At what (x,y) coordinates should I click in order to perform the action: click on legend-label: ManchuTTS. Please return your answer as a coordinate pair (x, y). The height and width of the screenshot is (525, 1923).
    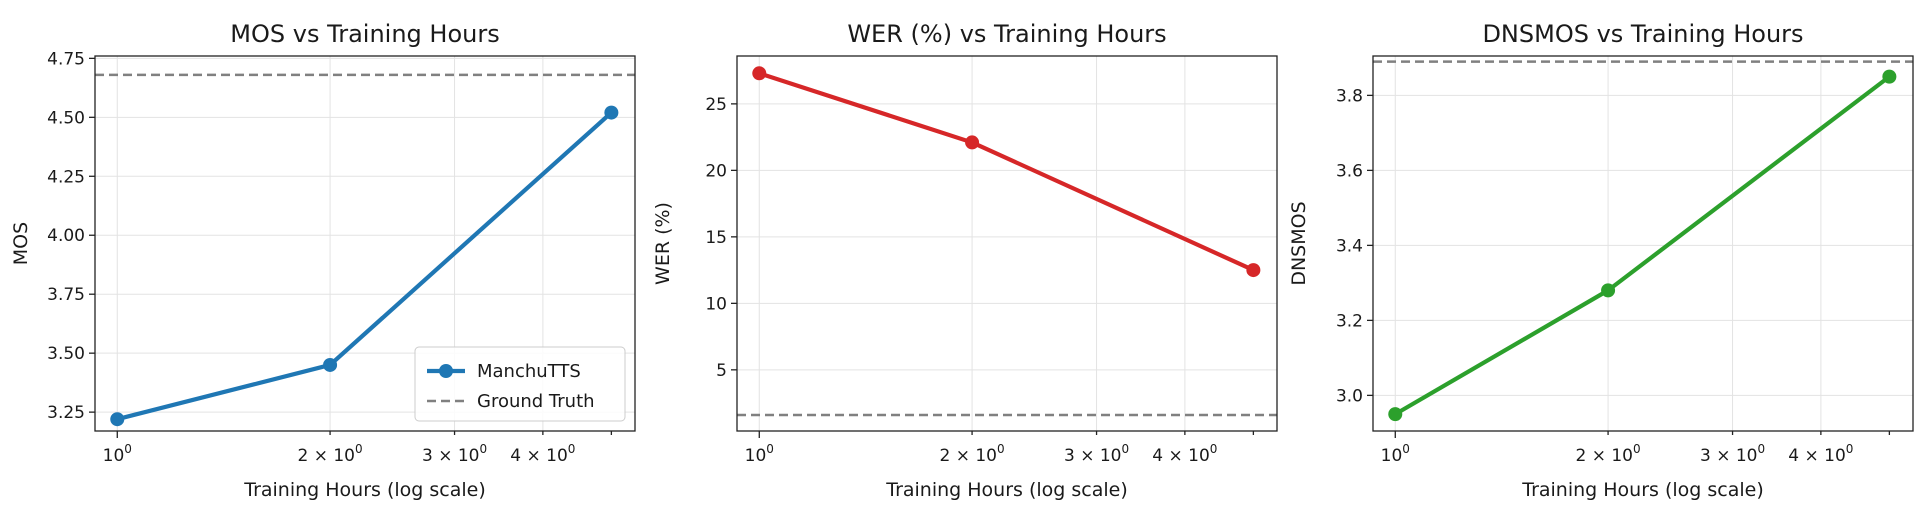
    Looking at the image, I should click on (529, 371).